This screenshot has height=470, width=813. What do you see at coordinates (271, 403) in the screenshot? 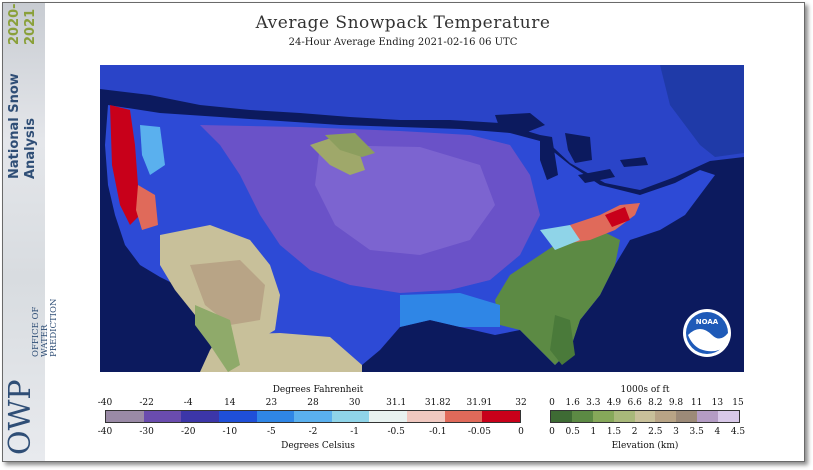
I see `fahrenheit-tick: 23` at bounding box center [271, 403].